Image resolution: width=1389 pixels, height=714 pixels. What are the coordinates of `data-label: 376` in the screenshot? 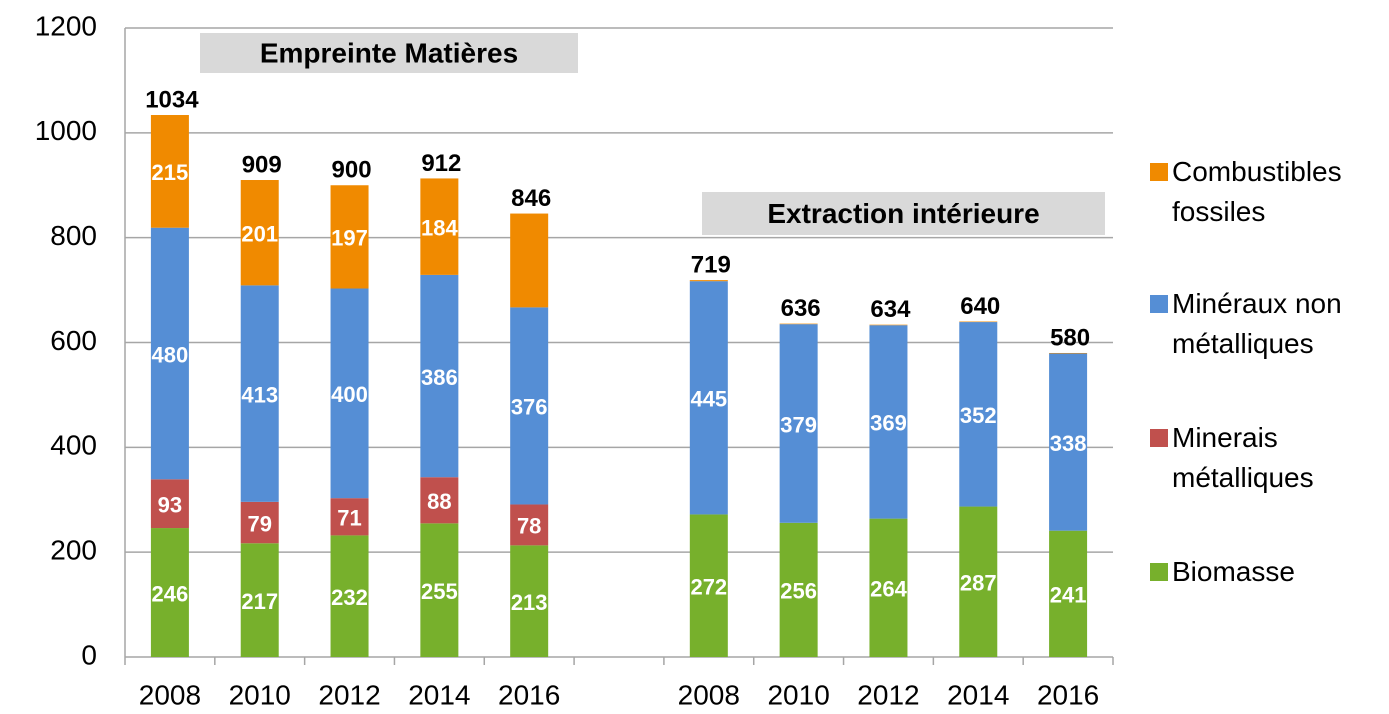 It's located at (529, 407).